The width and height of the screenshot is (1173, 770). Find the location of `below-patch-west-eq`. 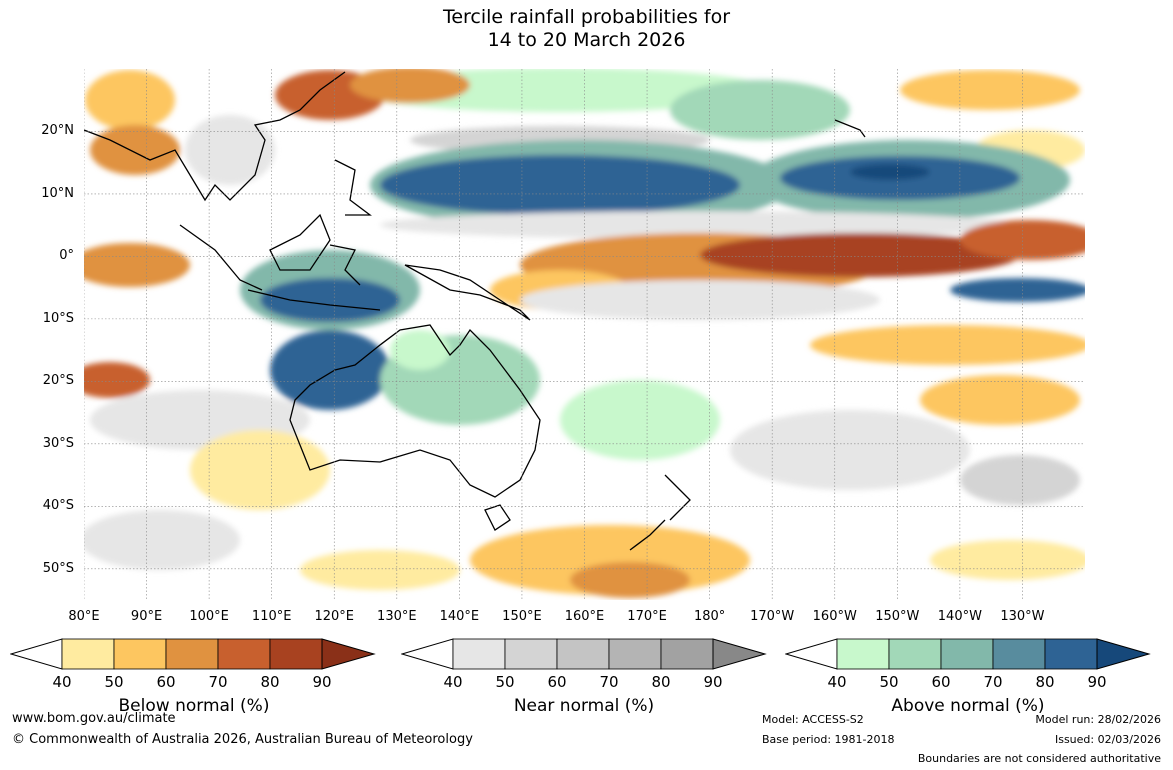

below-patch-west-eq is located at coordinates (137, 265).